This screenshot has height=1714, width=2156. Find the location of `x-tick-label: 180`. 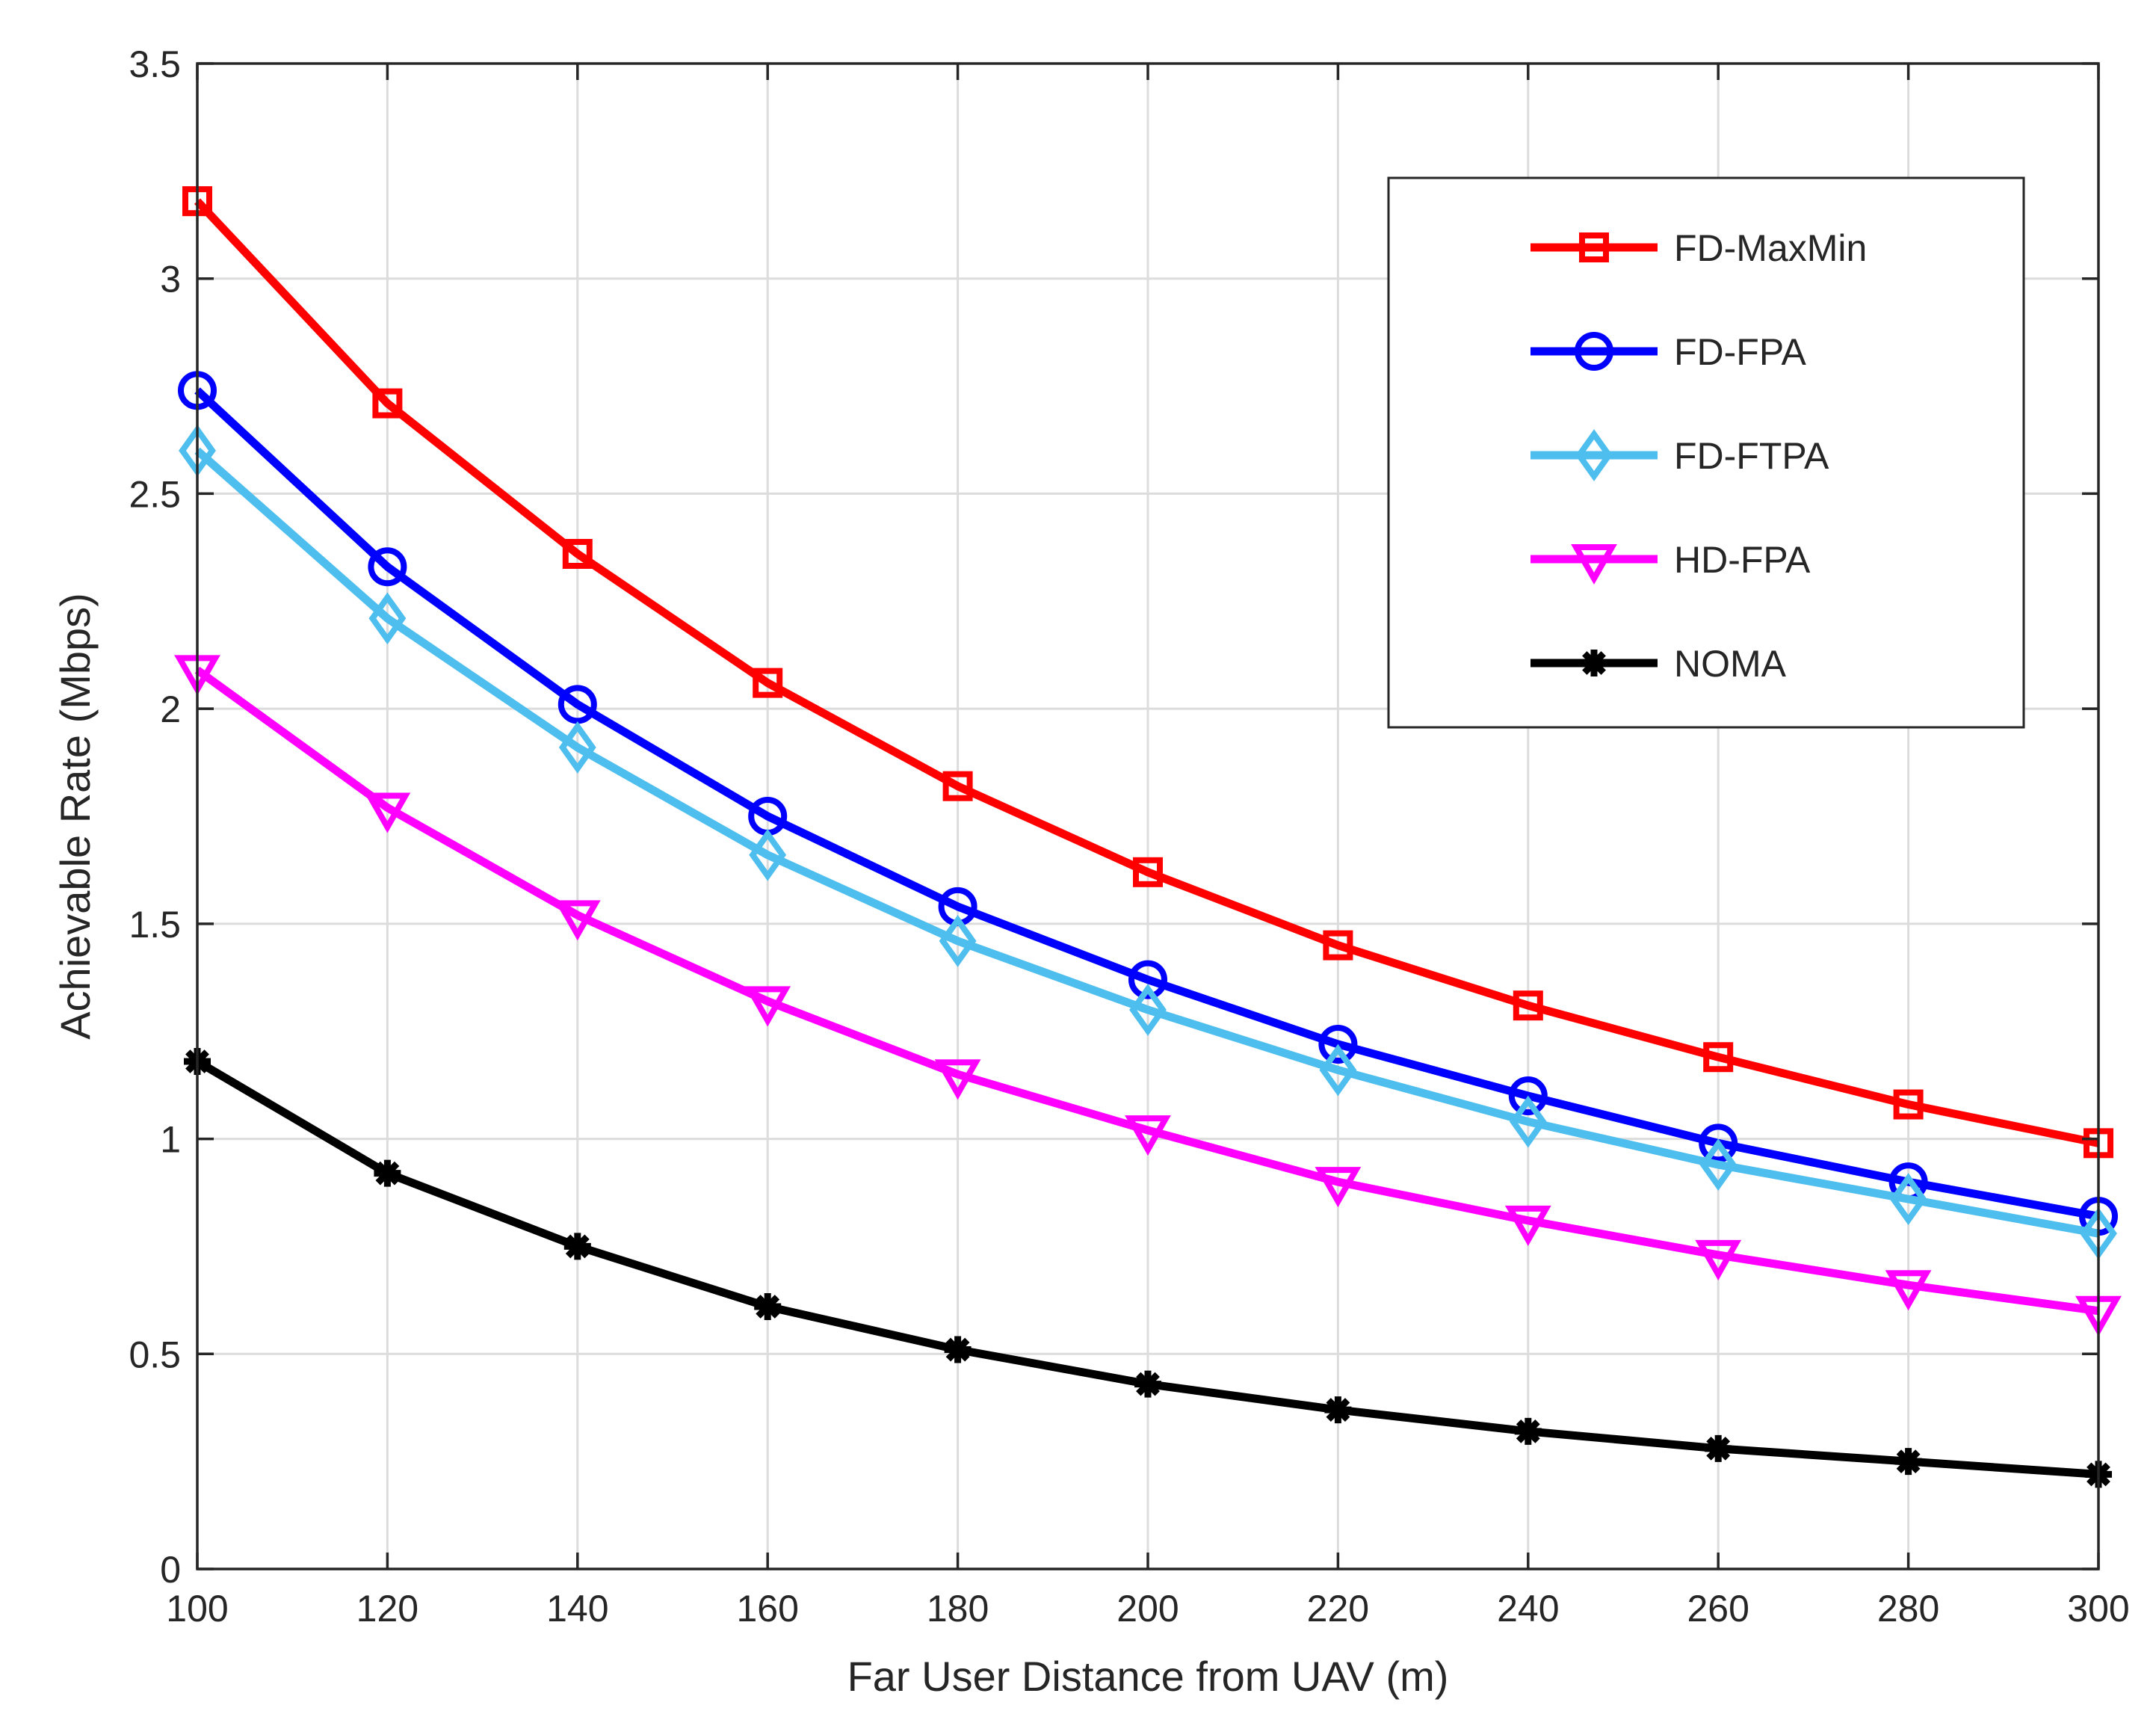

x-tick-label: 180 is located at coordinates (958, 1609).